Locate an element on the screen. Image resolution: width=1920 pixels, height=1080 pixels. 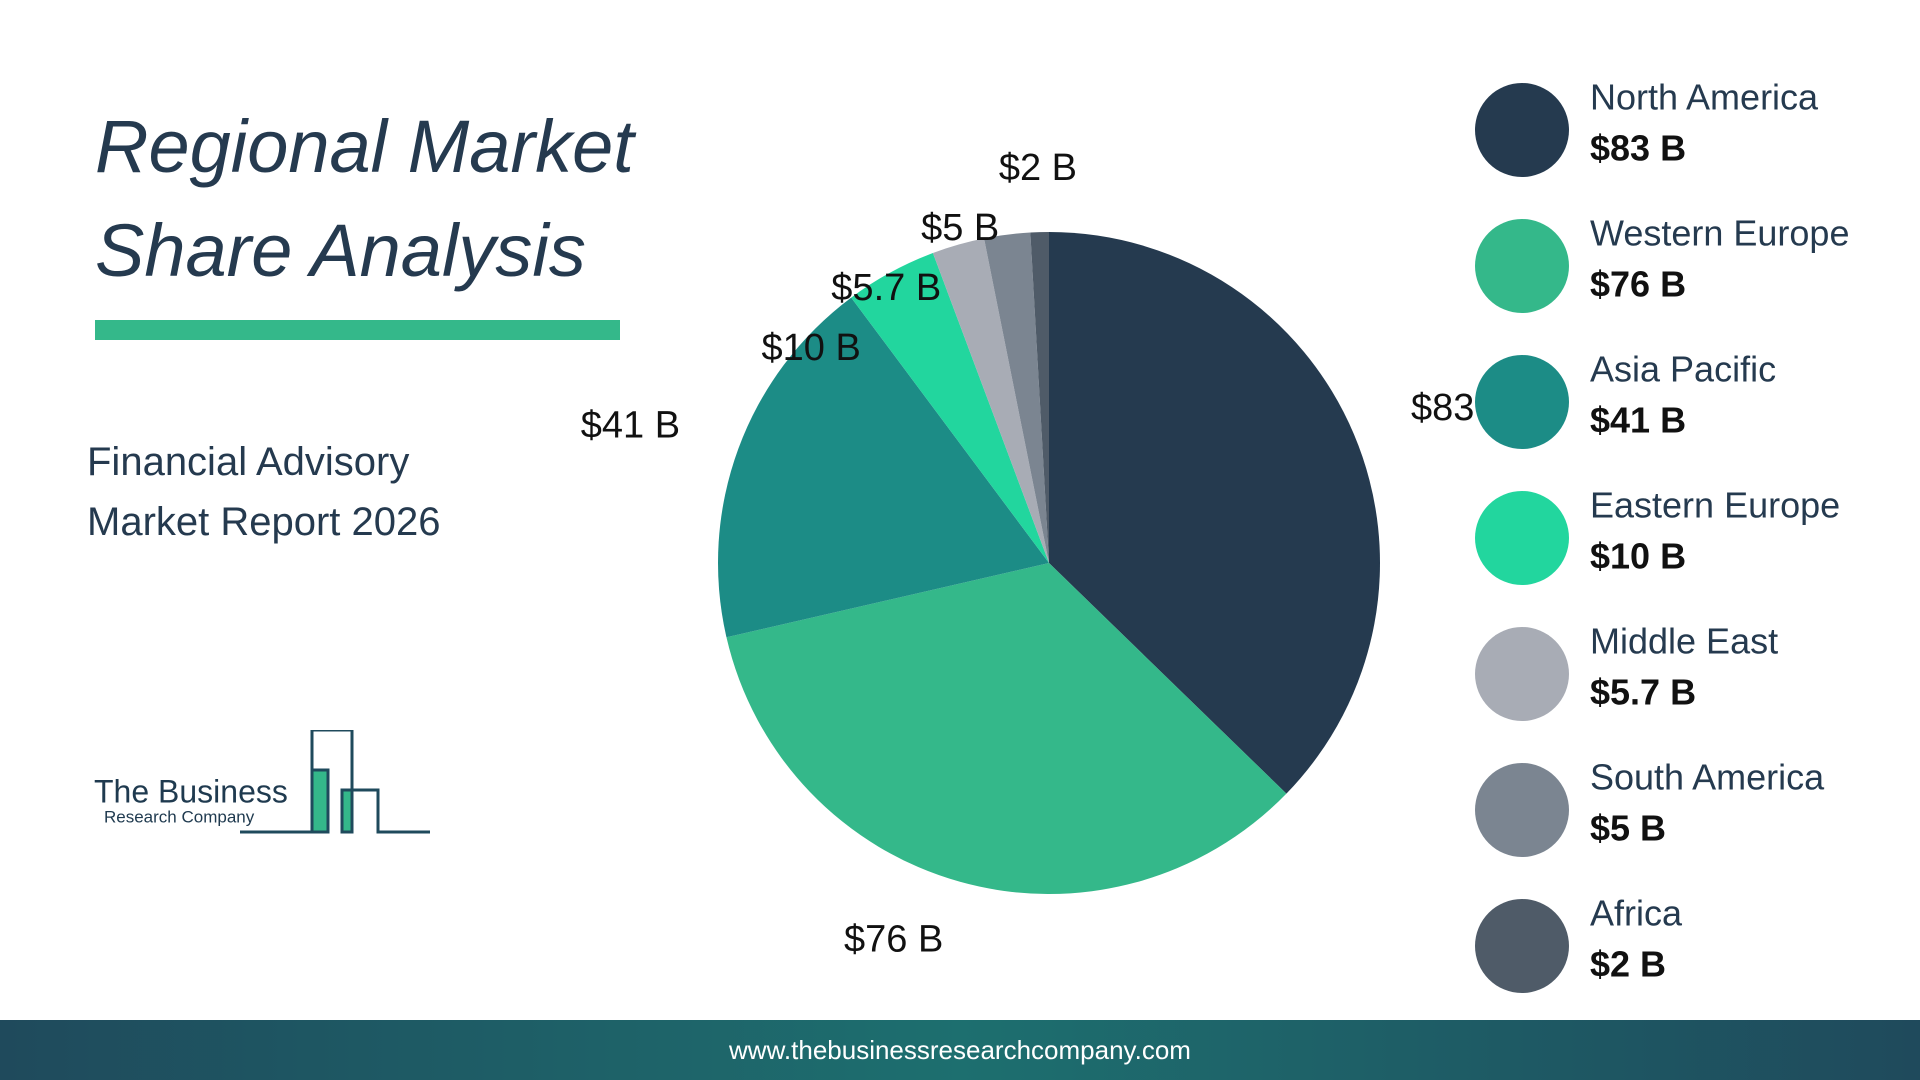
logo-text: The Business is located at coordinates (191, 791).